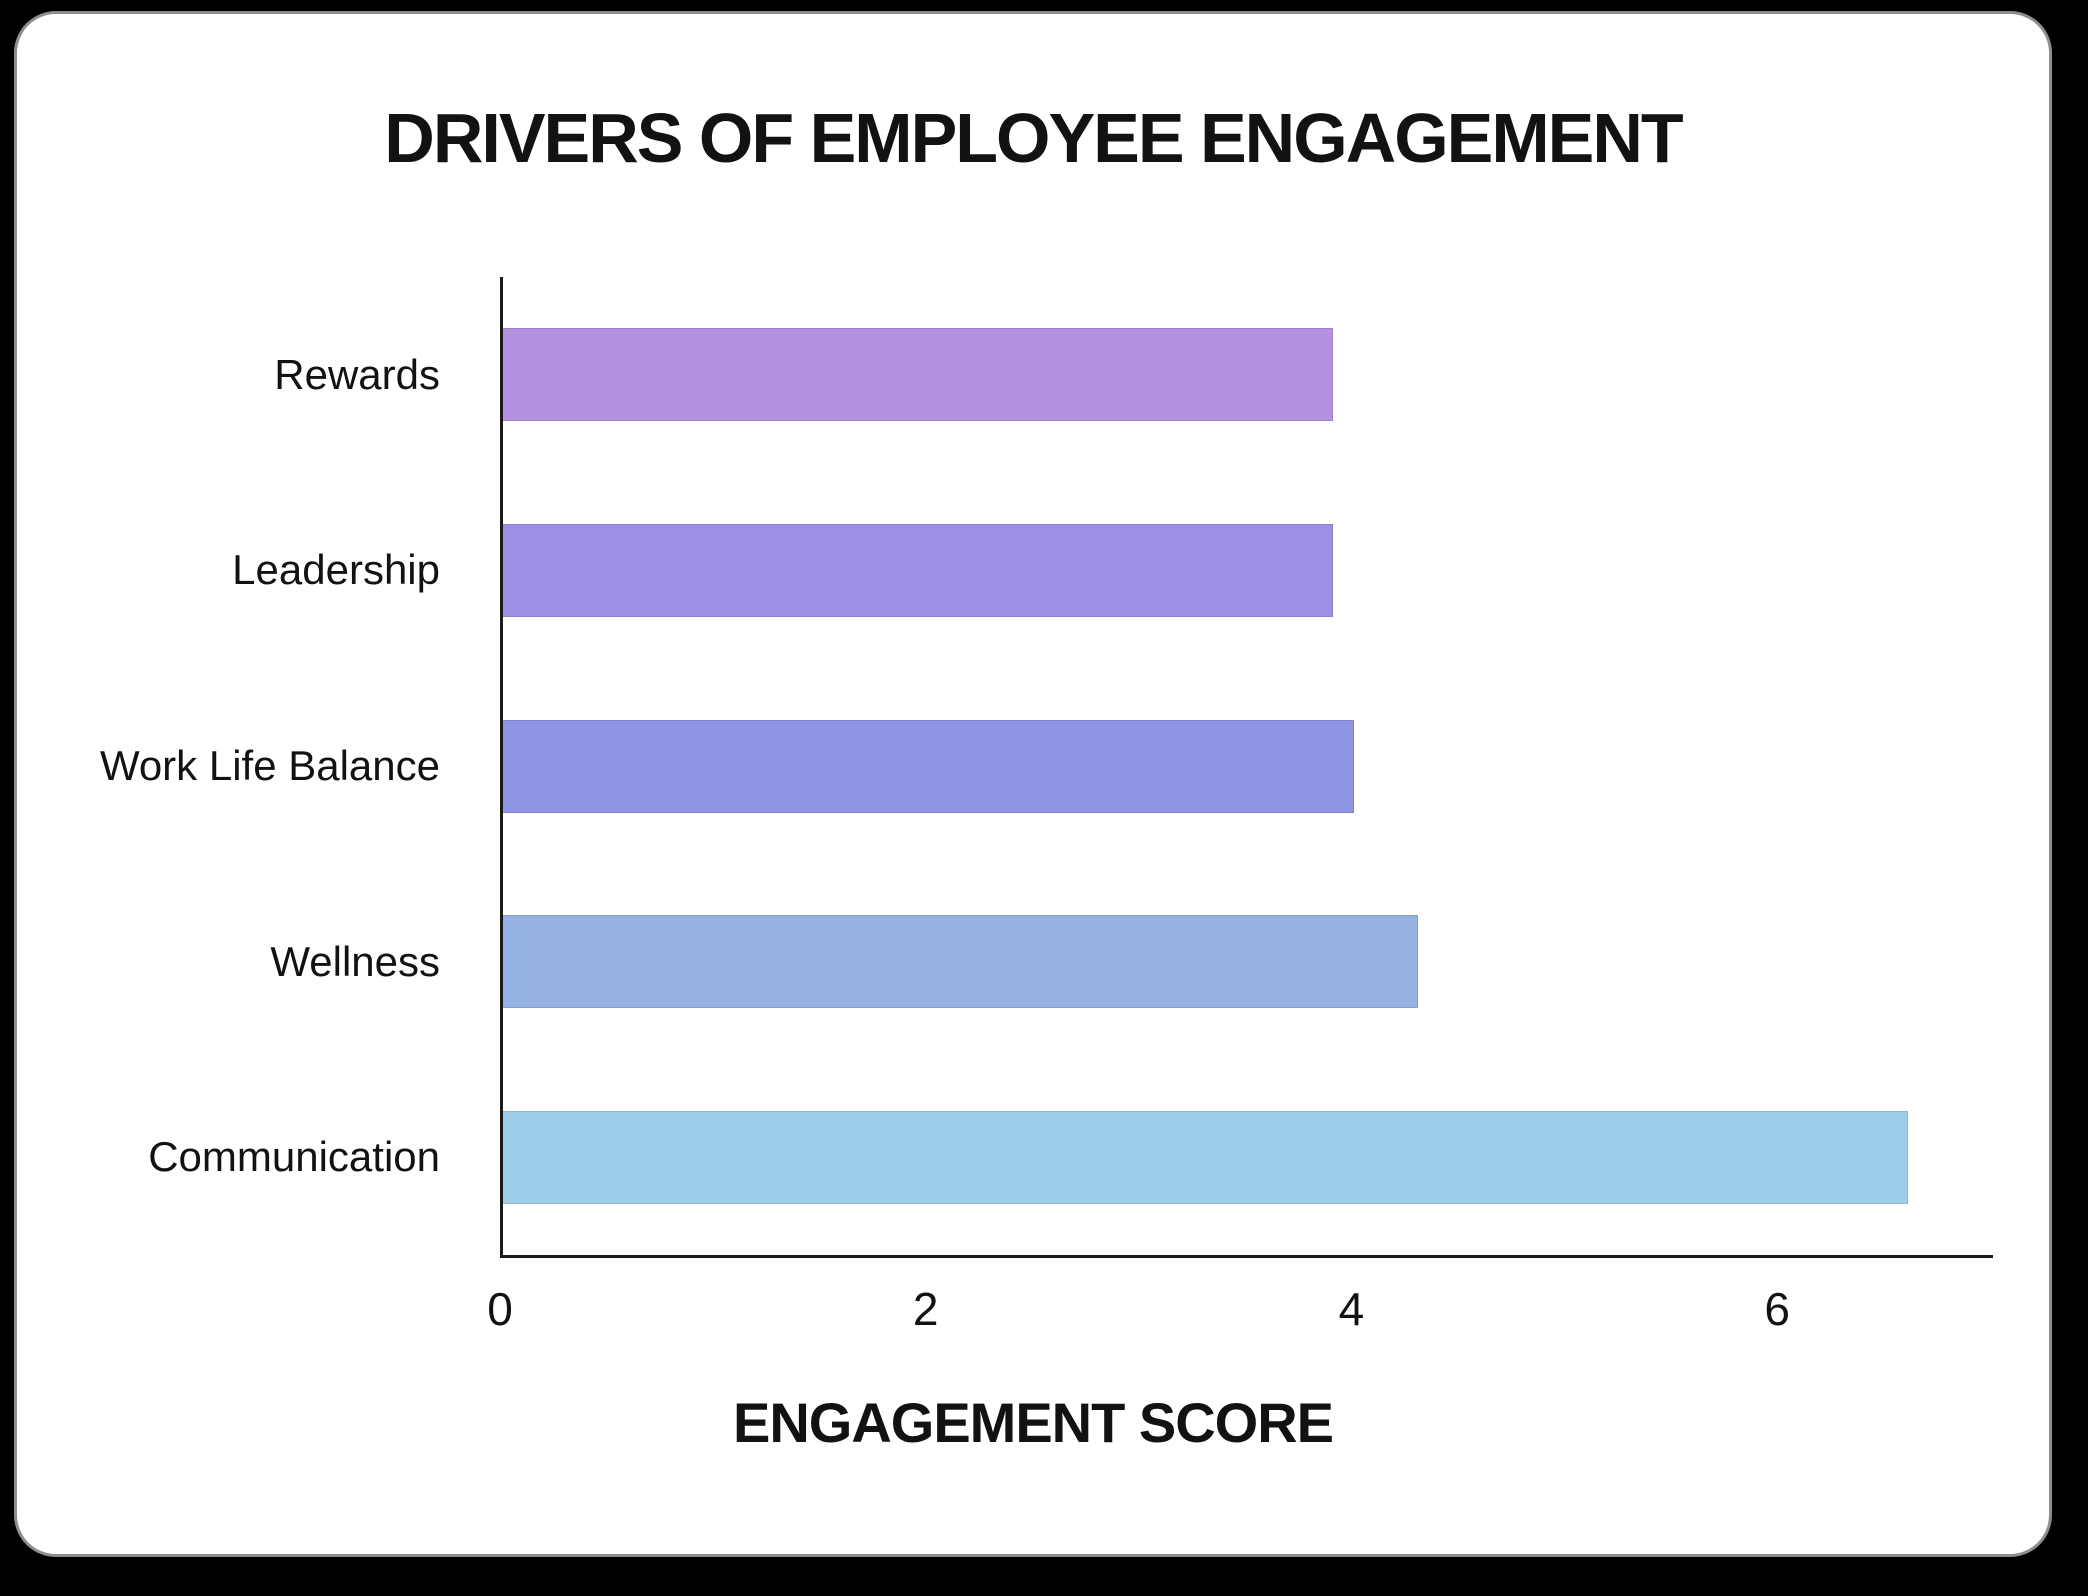 The image size is (2088, 1596). What do you see at coordinates (961, 962) in the screenshot?
I see `bar-wellness` at bounding box center [961, 962].